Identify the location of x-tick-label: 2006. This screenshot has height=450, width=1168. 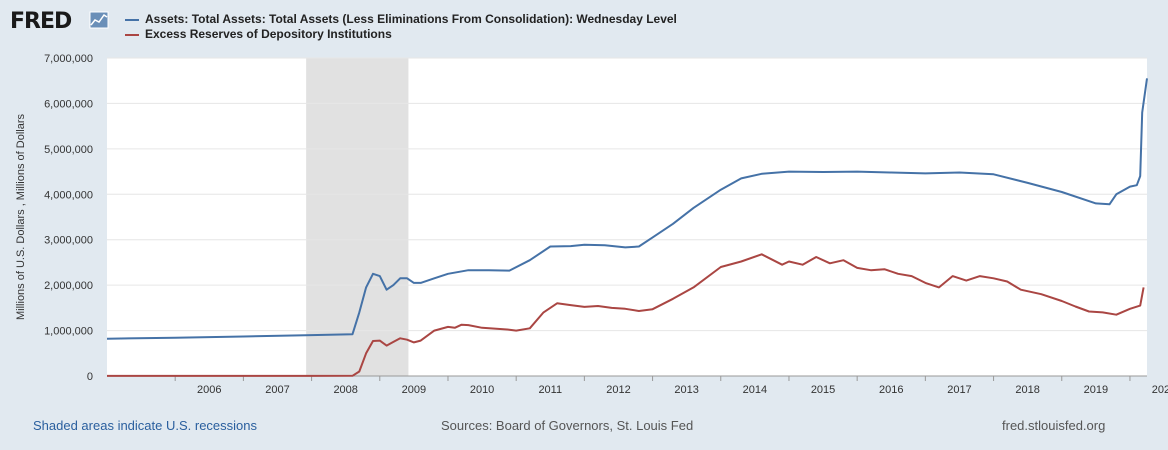
(209, 390).